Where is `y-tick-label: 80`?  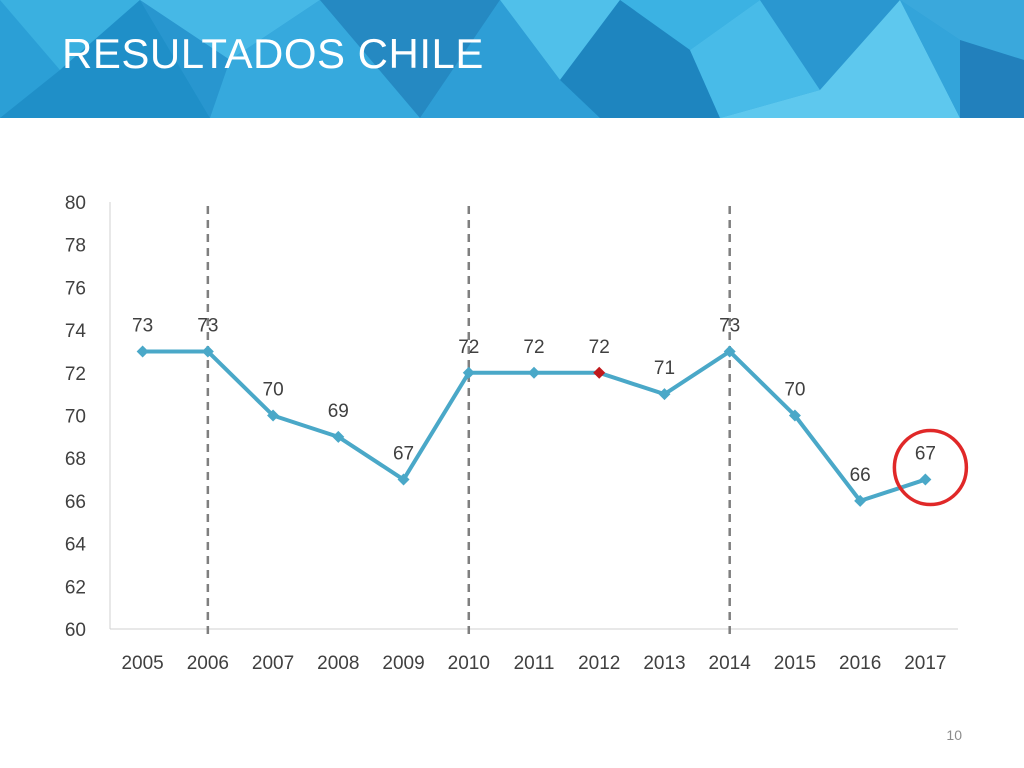
y-tick-label: 80 is located at coordinates (75, 203).